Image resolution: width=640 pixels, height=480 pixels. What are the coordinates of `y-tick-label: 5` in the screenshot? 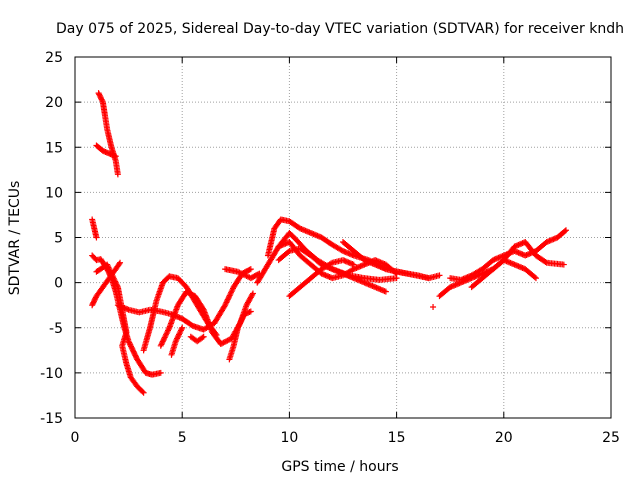 It's located at (58, 239).